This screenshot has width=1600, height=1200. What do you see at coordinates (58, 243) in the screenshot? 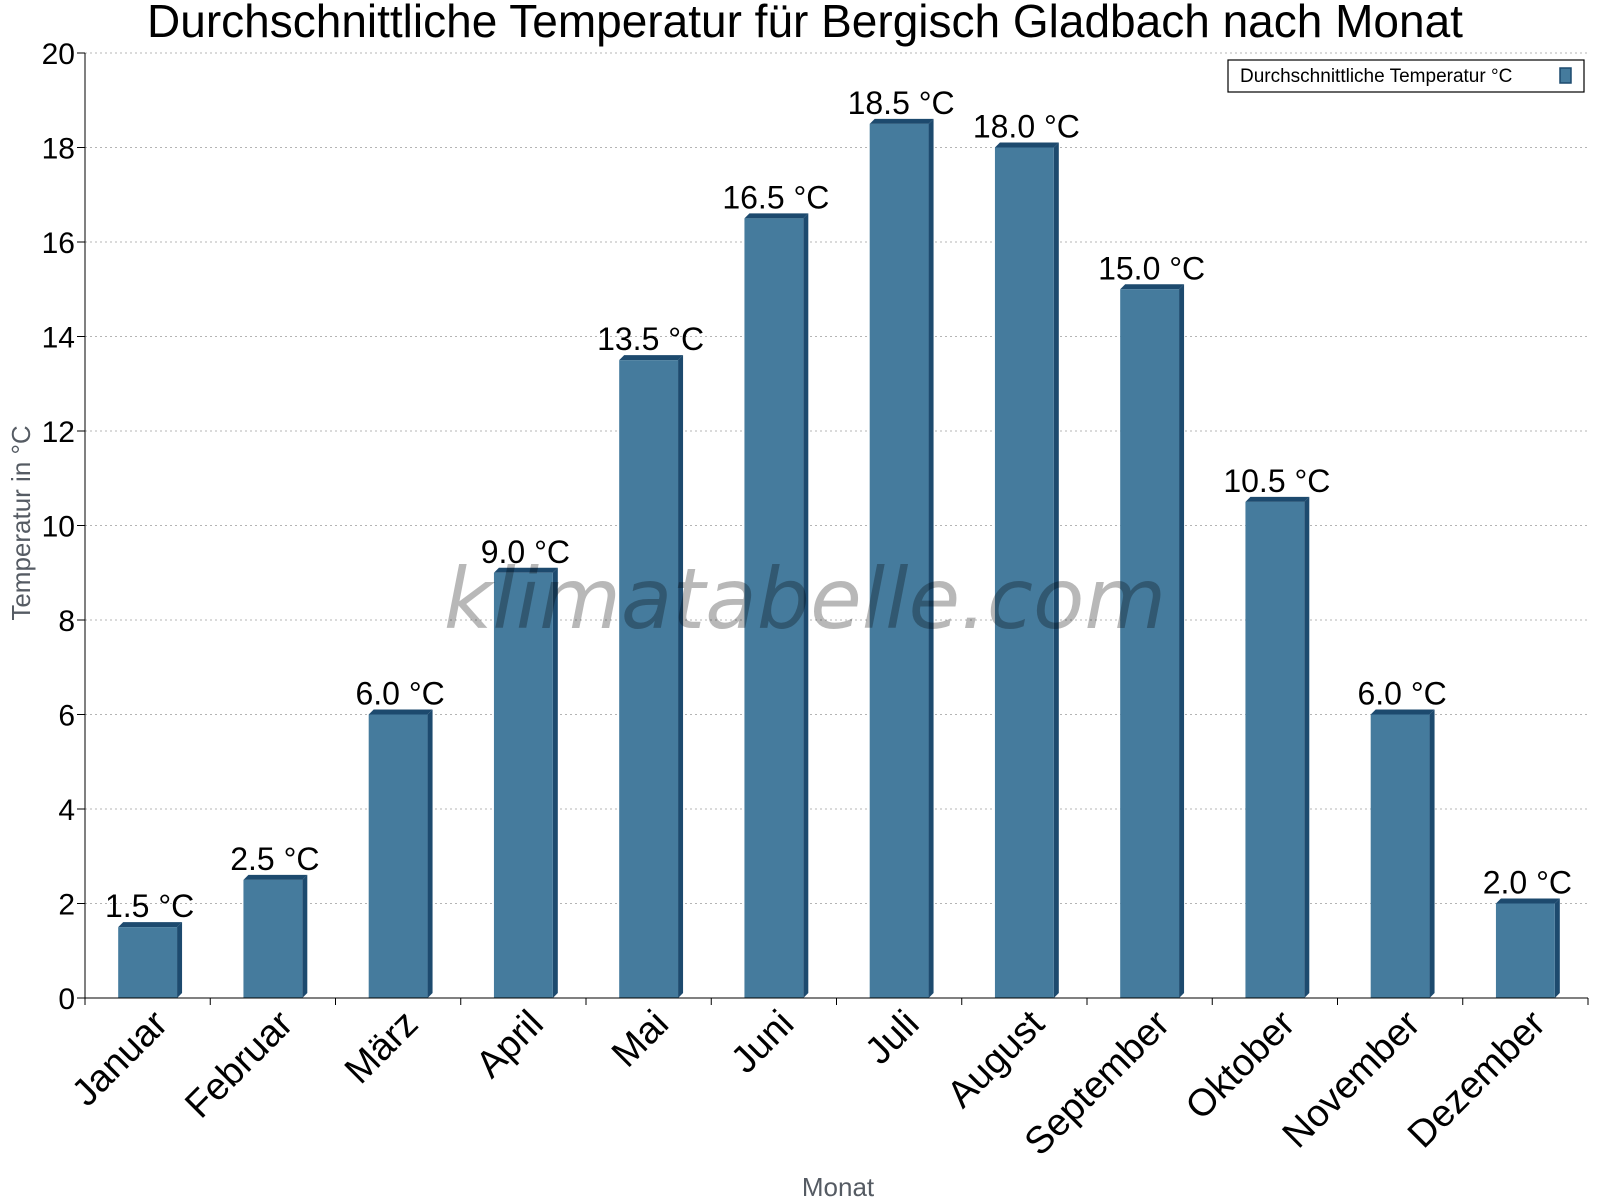
I see `y-tick-label: 16` at bounding box center [58, 243].